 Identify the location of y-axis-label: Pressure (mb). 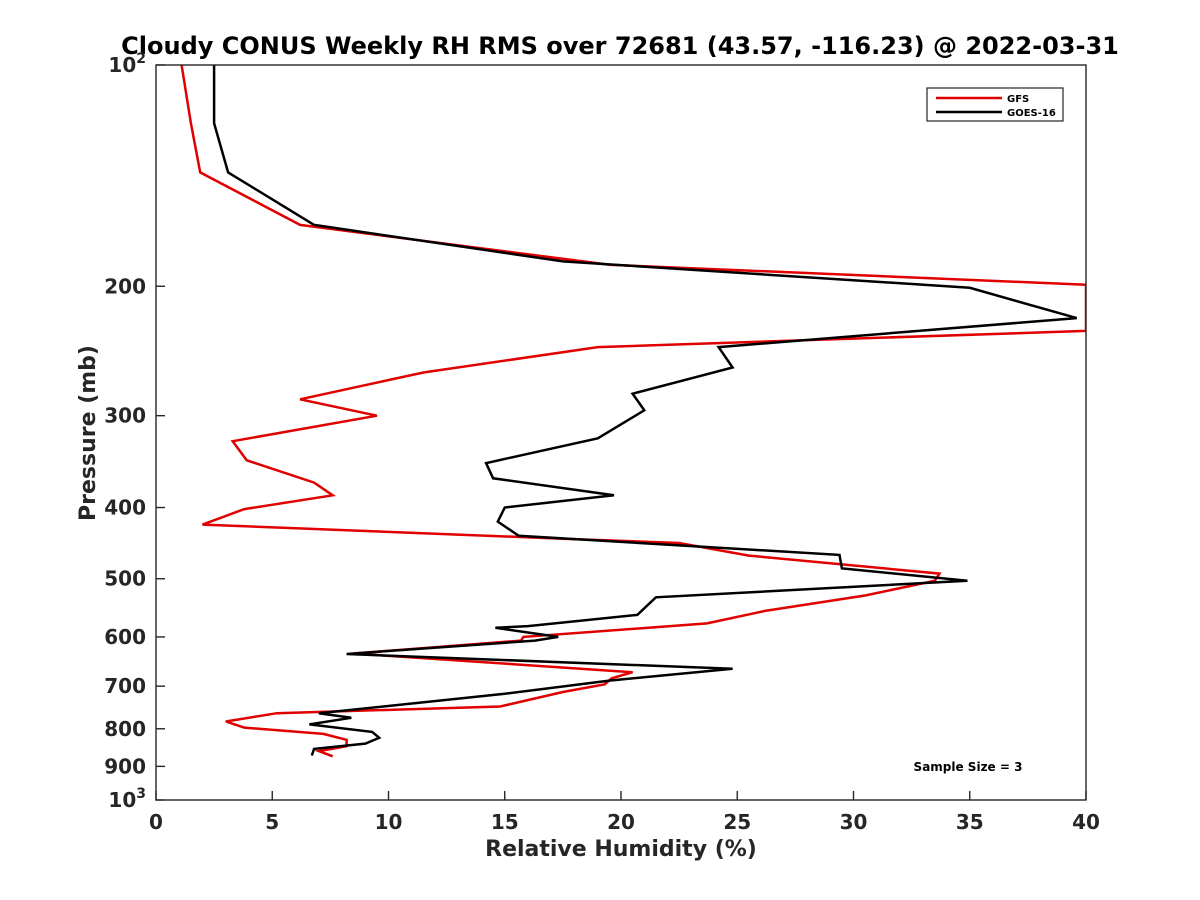
(88, 433).